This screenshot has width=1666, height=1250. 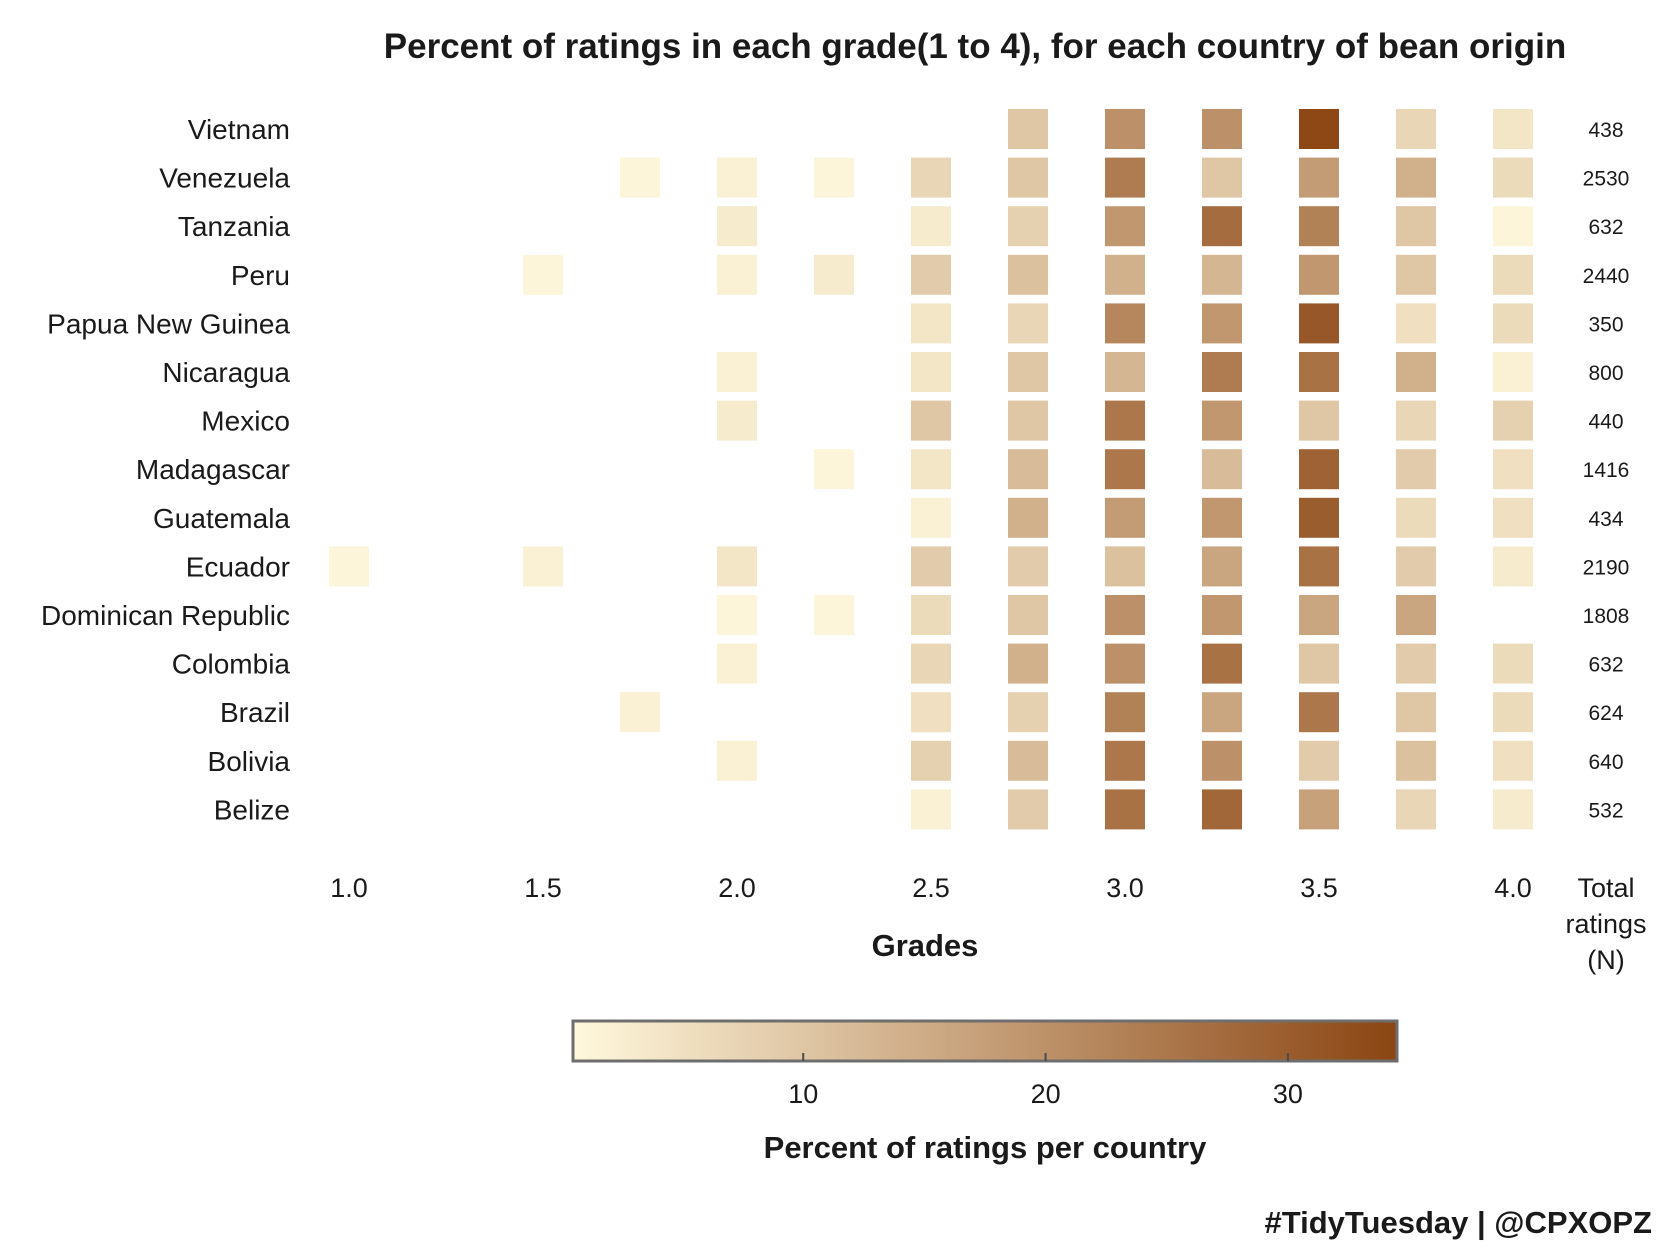 I want to click on caption: #TidyTuesday | @CPXOPZ, so click(x=1459, y=1222).